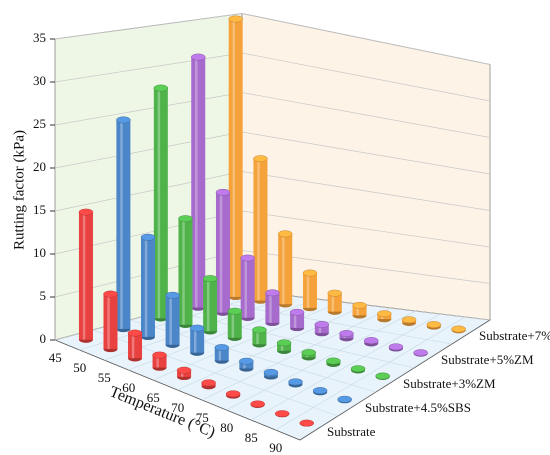 Image resolution: width=550 pixels, height=455 pixels. Describe the element at coordinates (39, 166) in the screenshot. I see `z-tick-label: 20` at that location.